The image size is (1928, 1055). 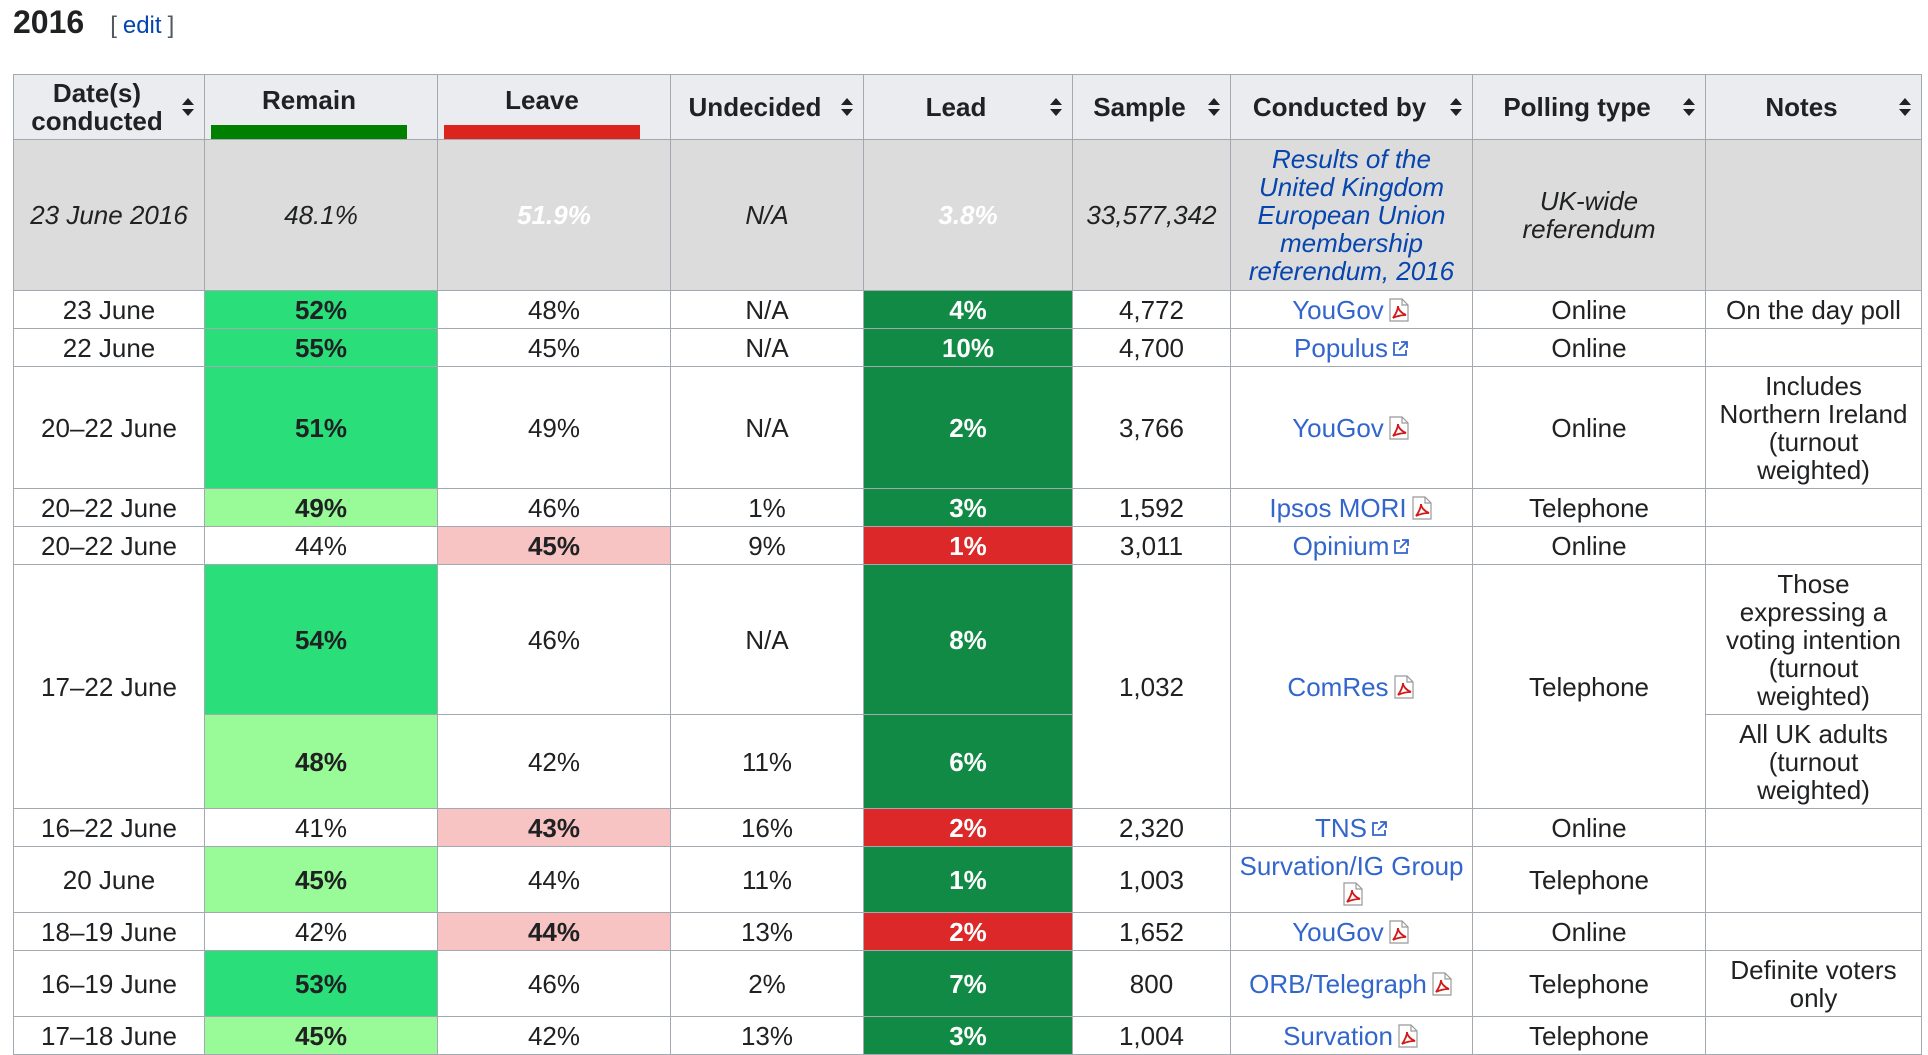 I want to click on section-heading-row: 2016 [edit], so click(x=93, y=26).